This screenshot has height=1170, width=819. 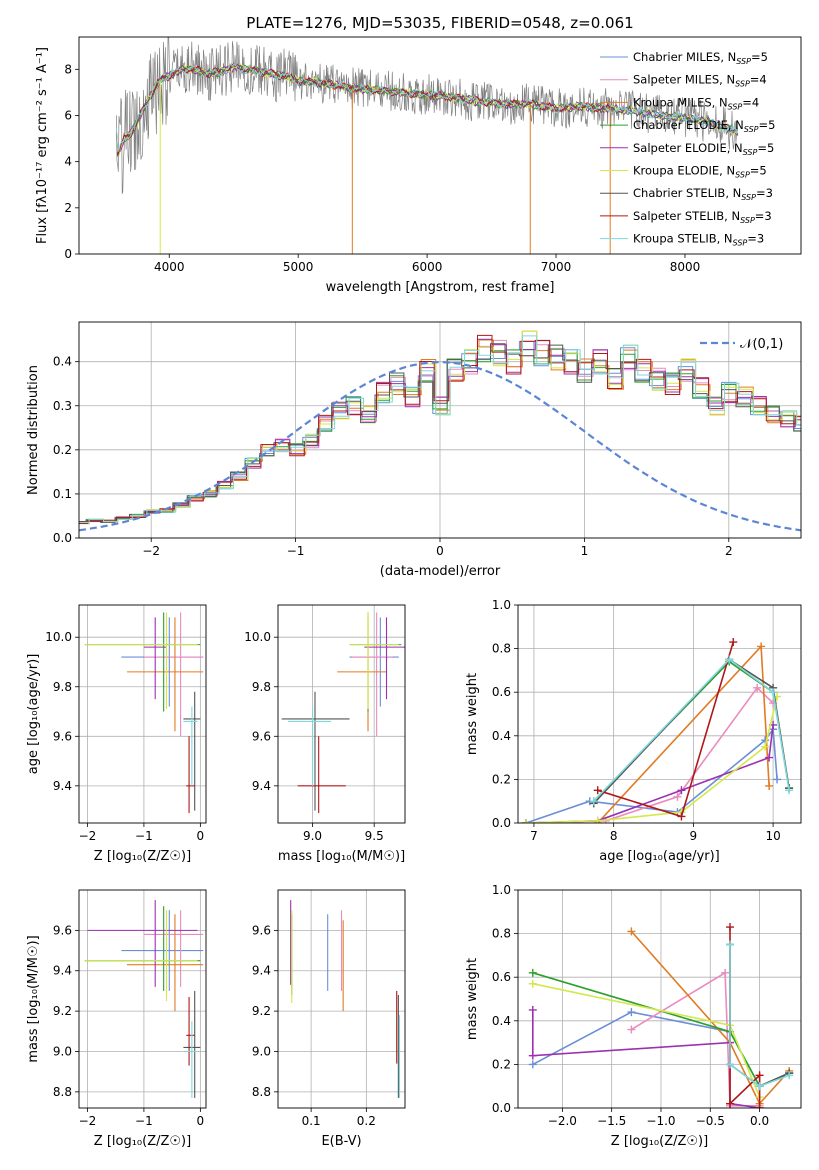 What do you see at coordinates (694, 836) in the screenshot?
I see `x-tick-label: 9` at bounding box center [694, 836].